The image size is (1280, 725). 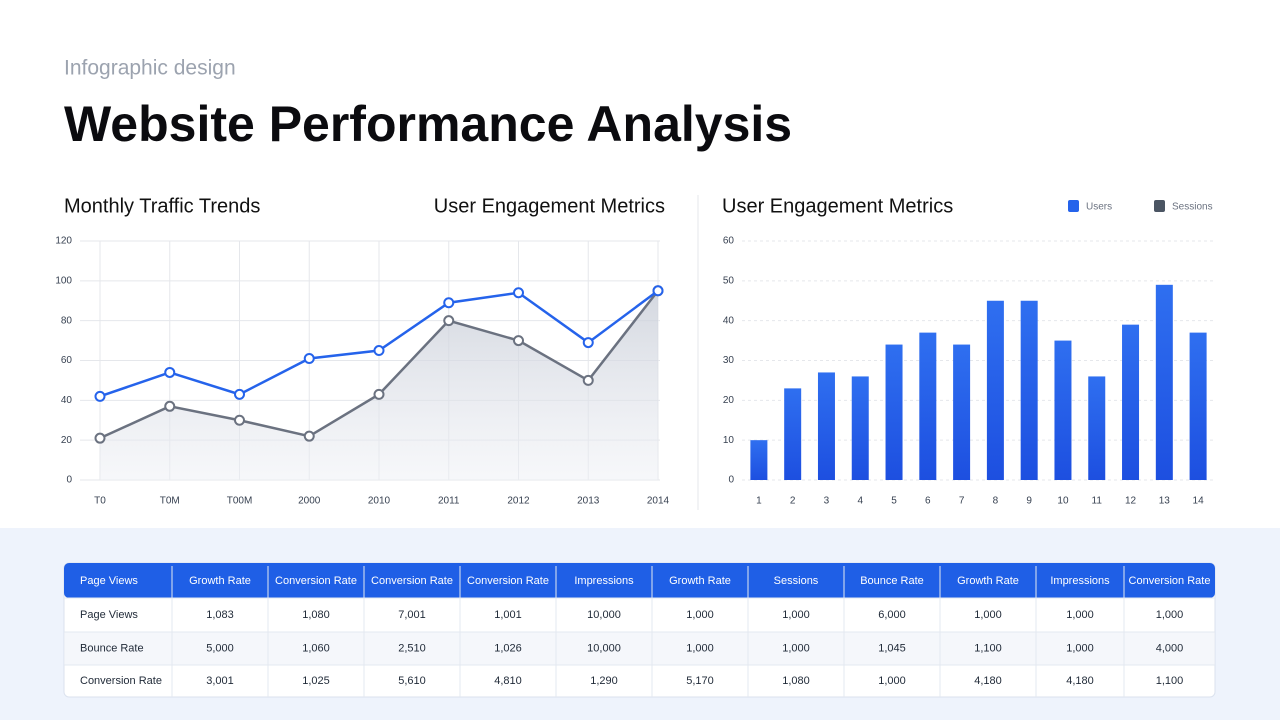 What do you see at coordinates (892, 581) in the screenshot?
I see `column-header: Bounce Rate` at bounding box center [892, 581].